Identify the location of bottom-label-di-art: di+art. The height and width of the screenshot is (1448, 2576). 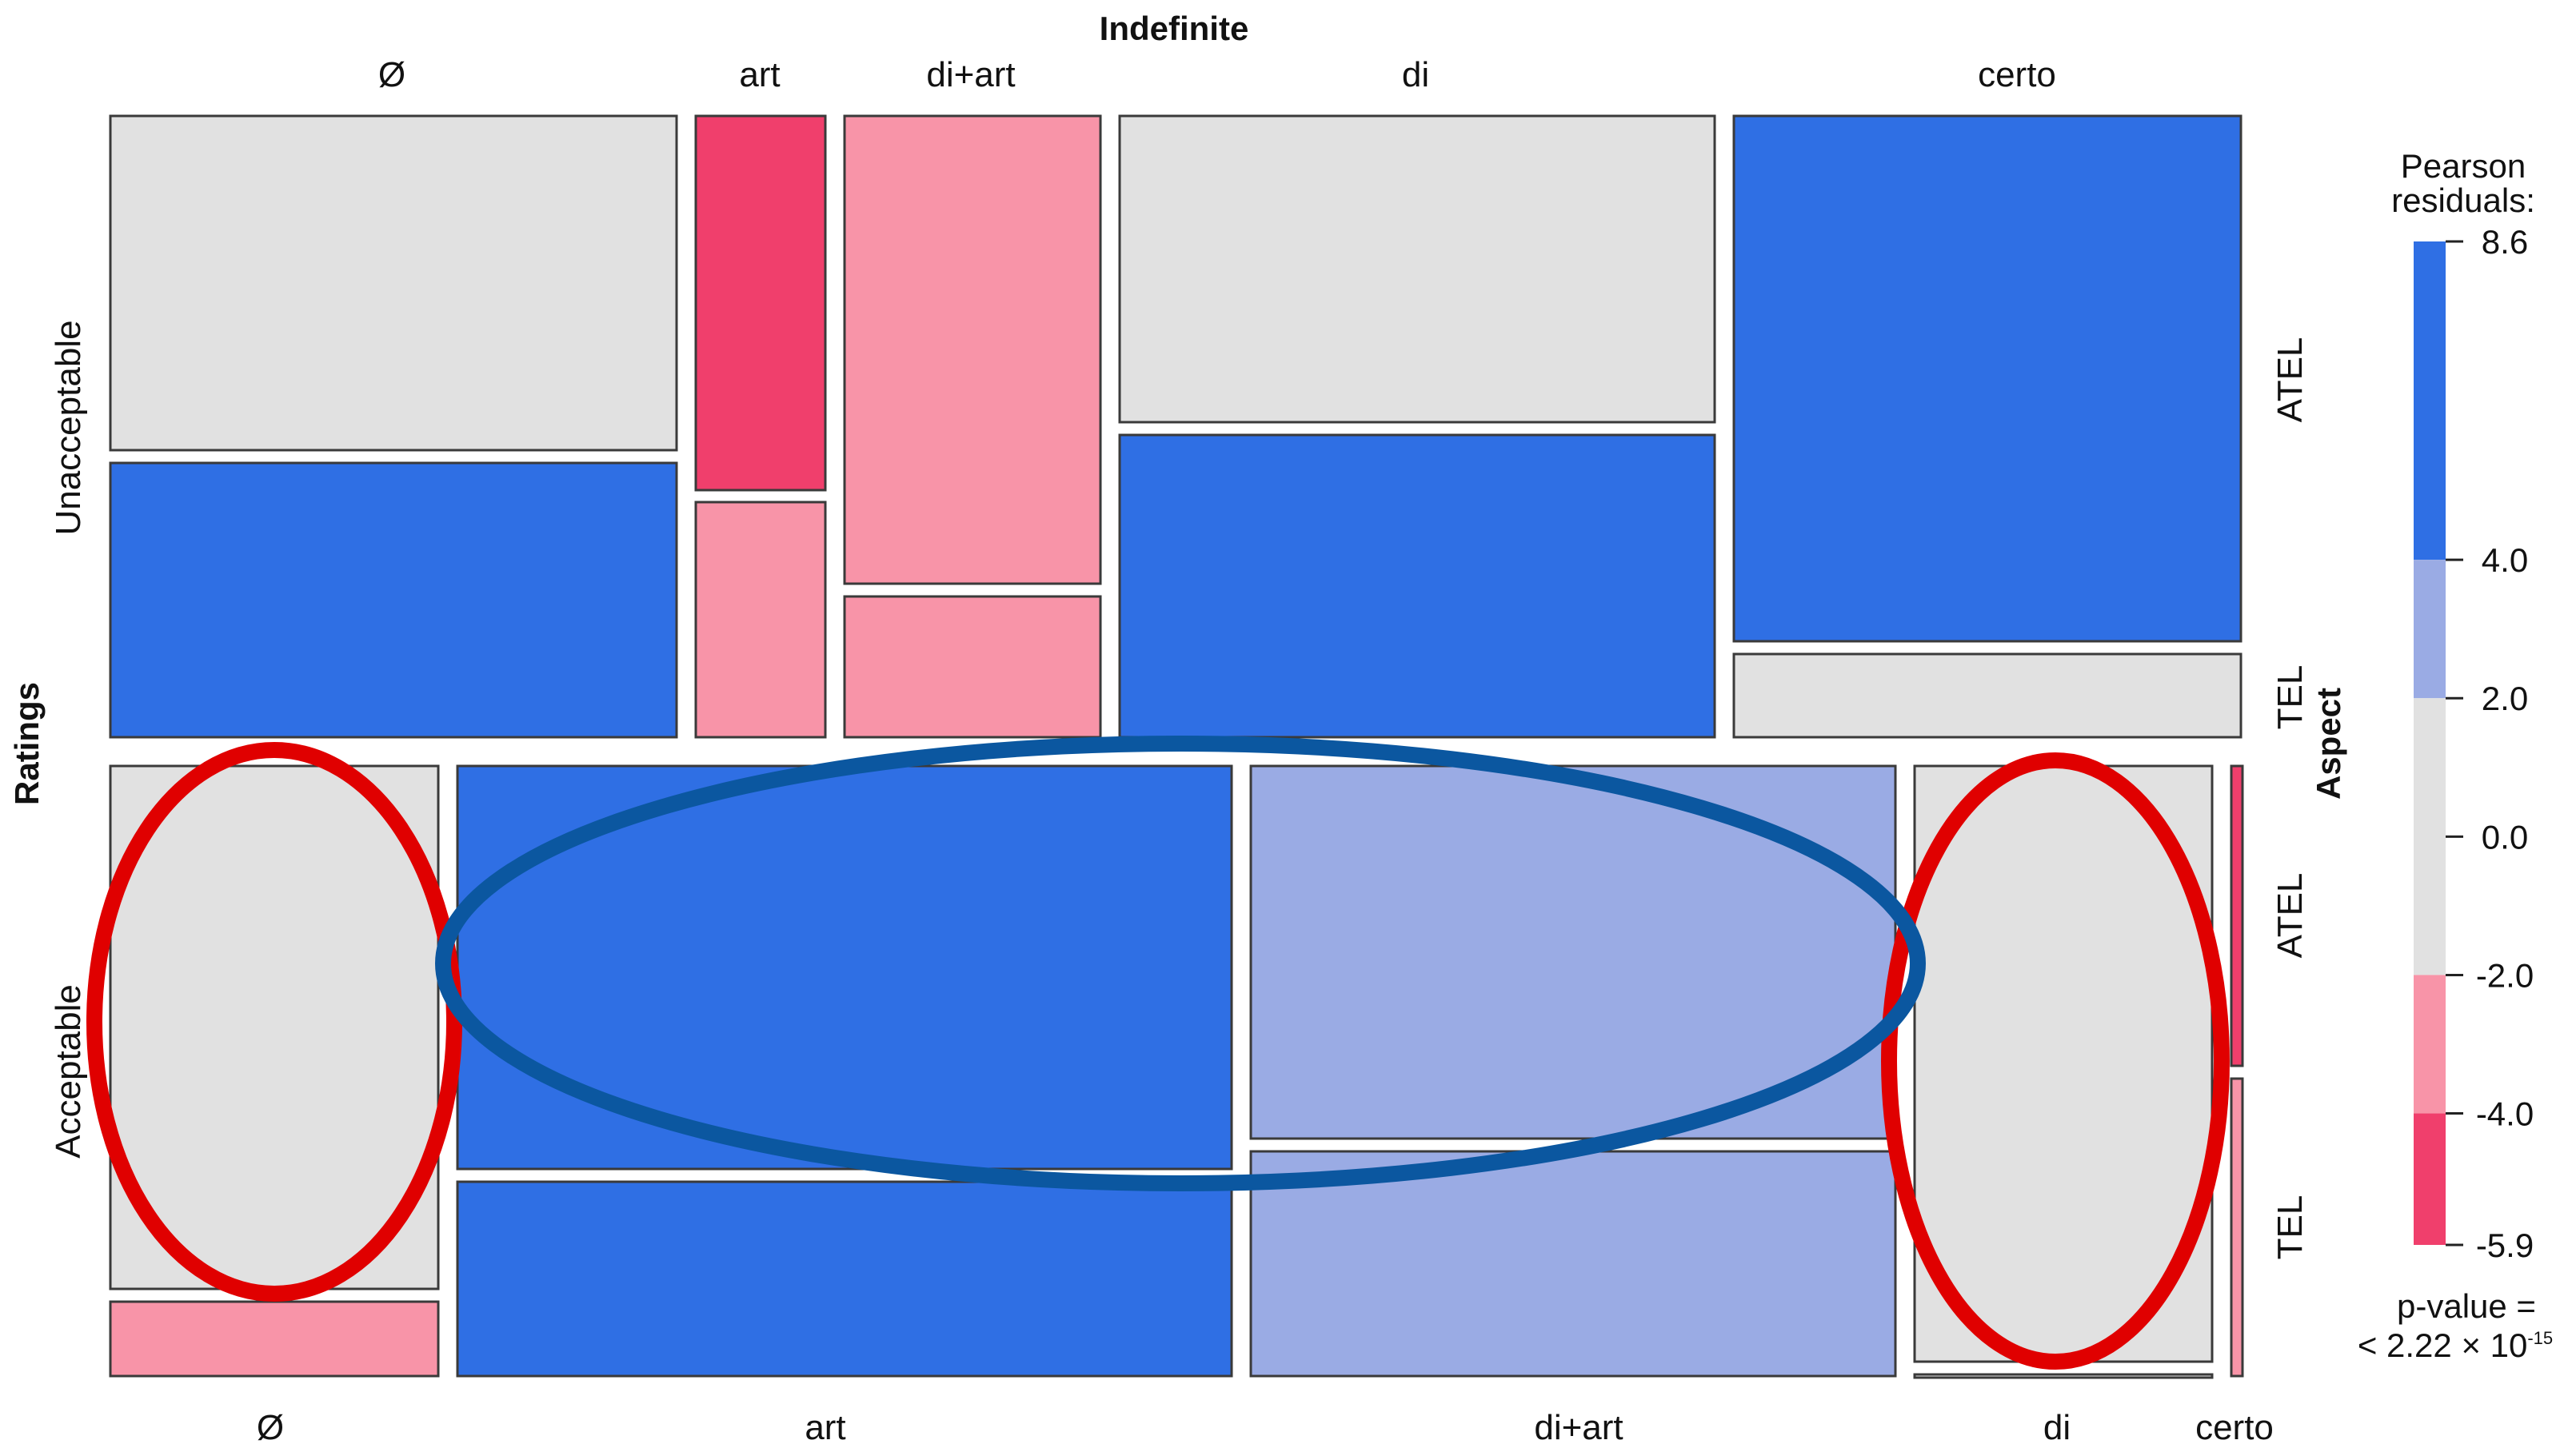
(1578, 1427).